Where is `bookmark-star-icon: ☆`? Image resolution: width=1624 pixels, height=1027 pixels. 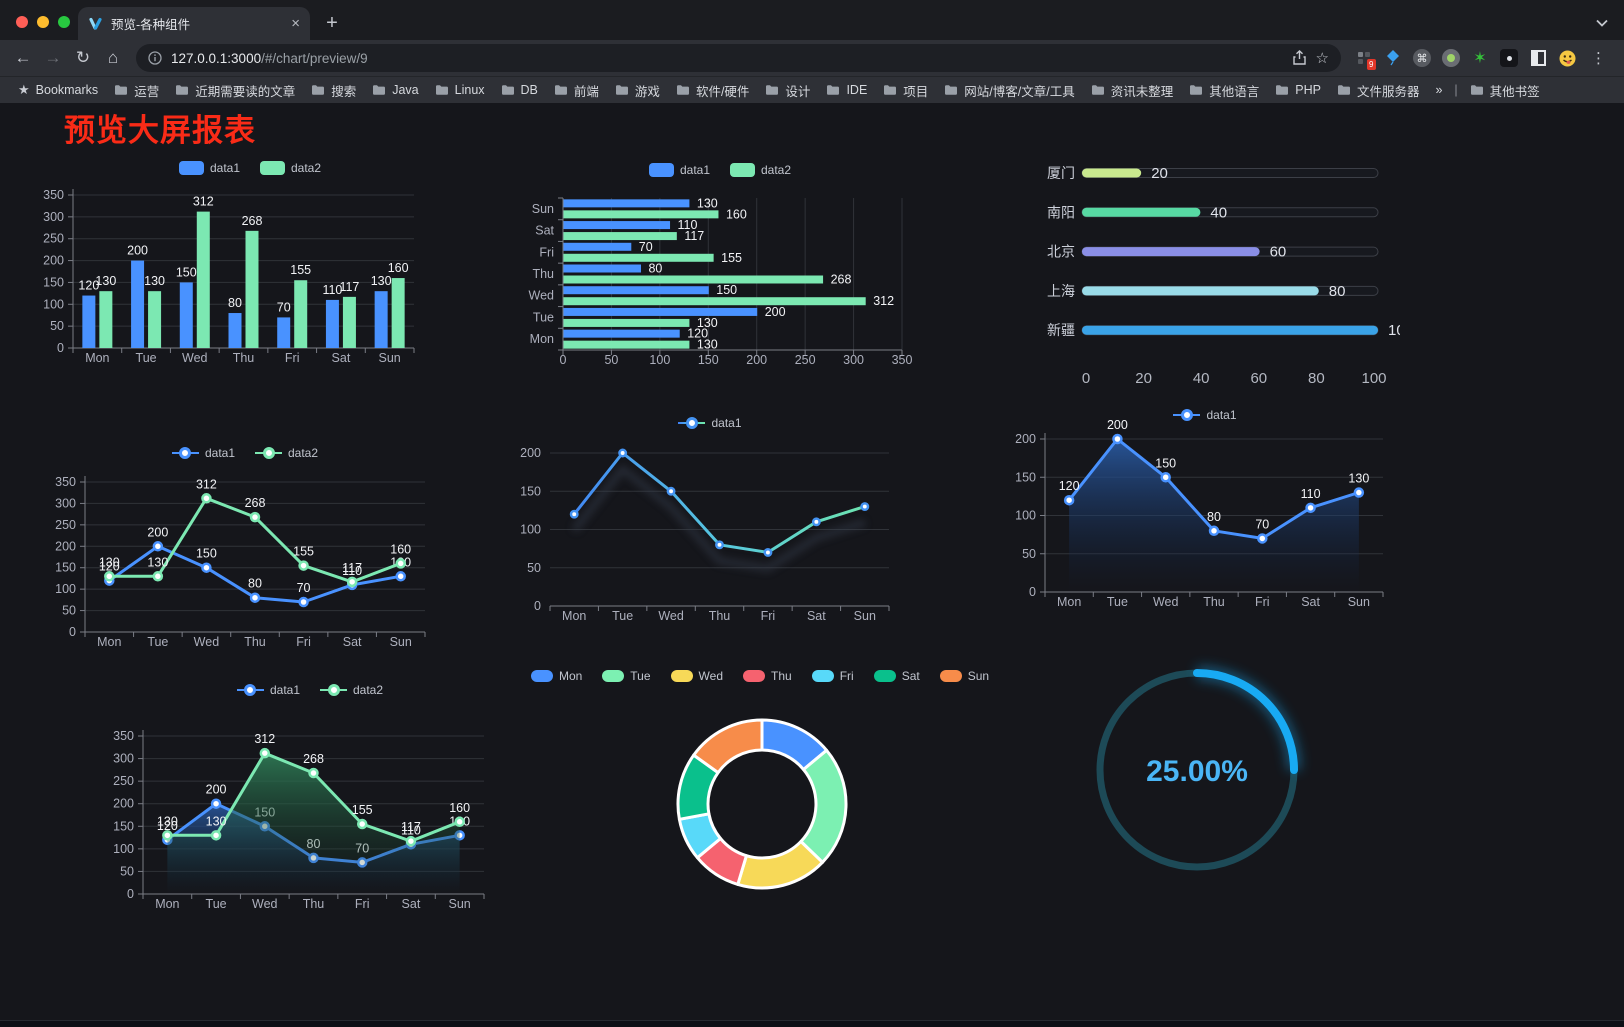
bookmark-star-icon: ☆ is located at coordinates (1322, 58).